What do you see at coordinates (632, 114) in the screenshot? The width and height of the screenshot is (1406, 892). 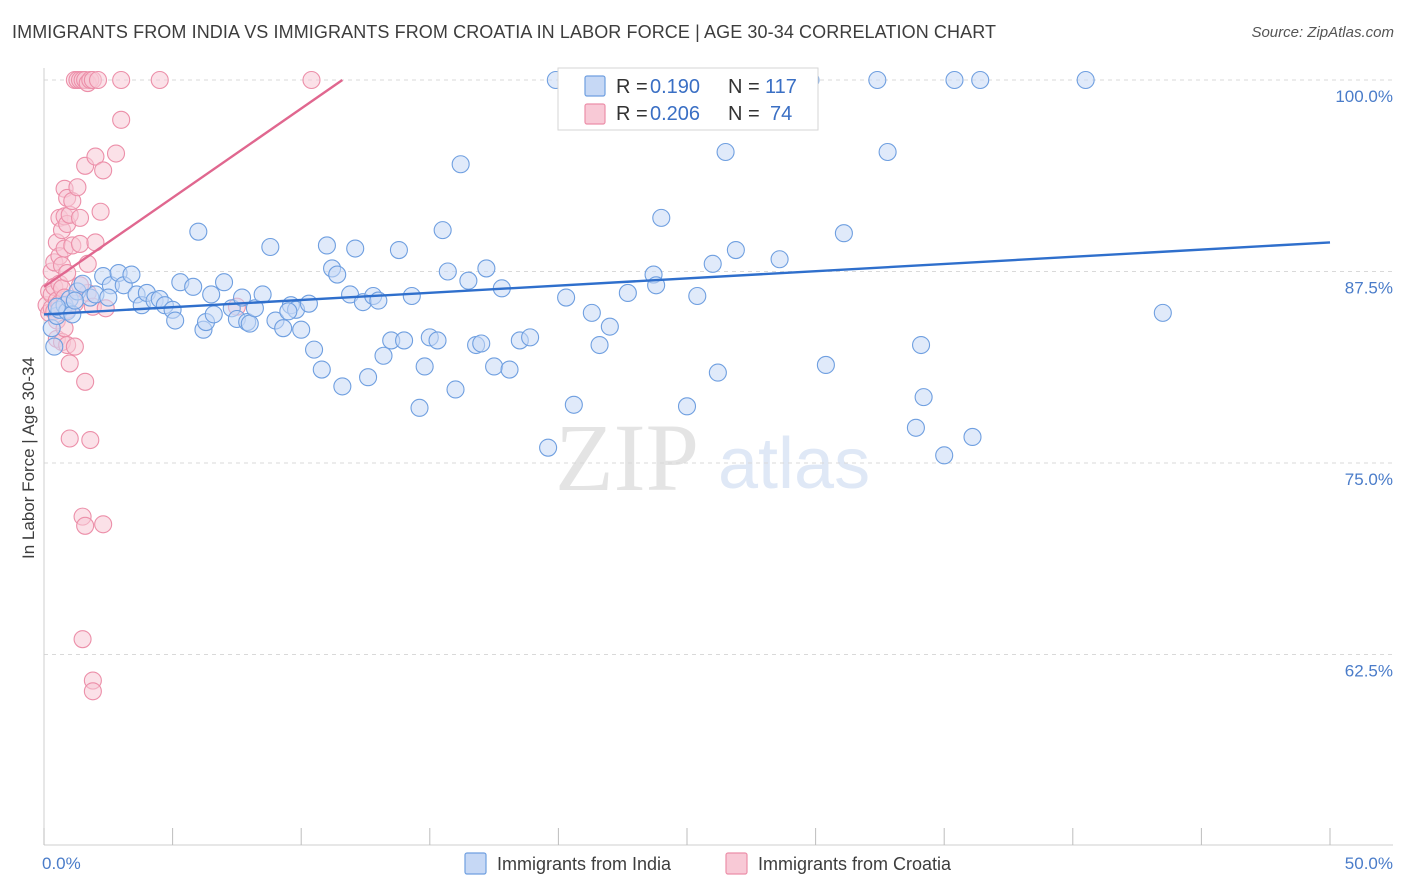 I see `legend-r-label-croatia: R =` at bounding box center [632, 114].